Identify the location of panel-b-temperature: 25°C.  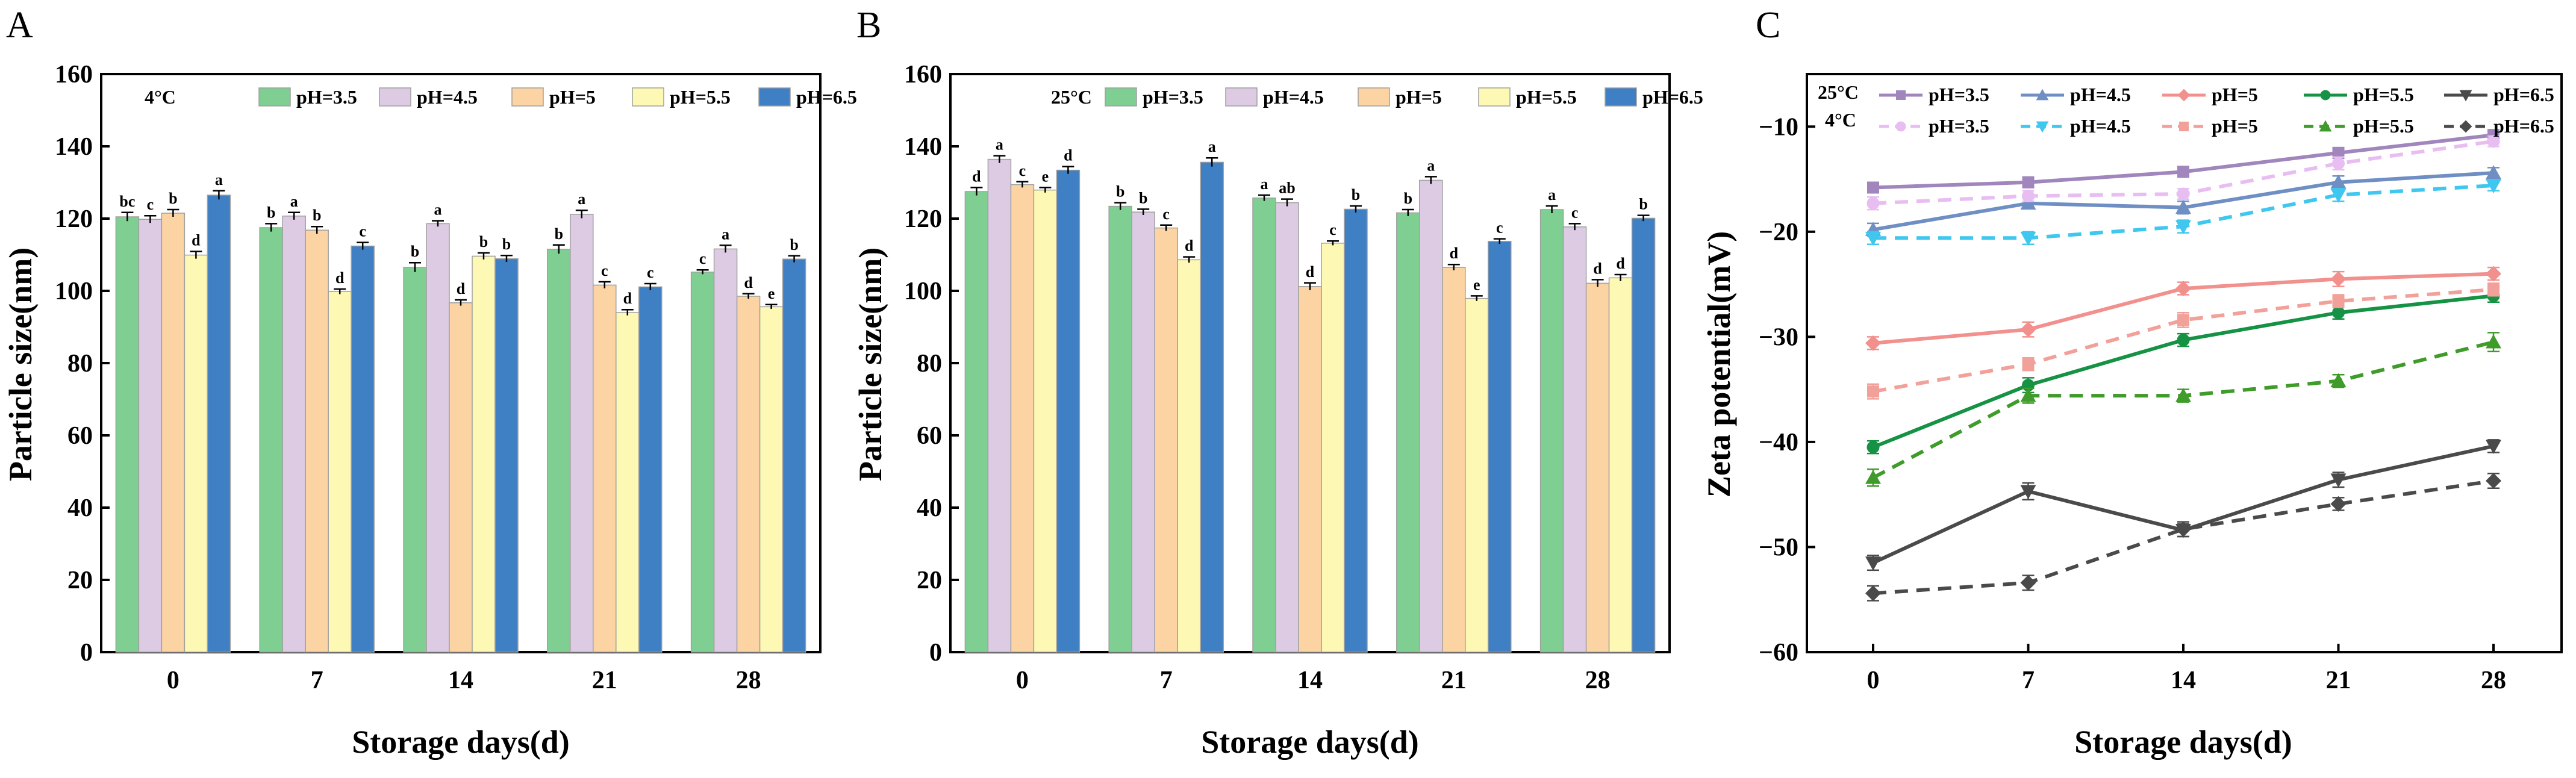
(1071, 97).